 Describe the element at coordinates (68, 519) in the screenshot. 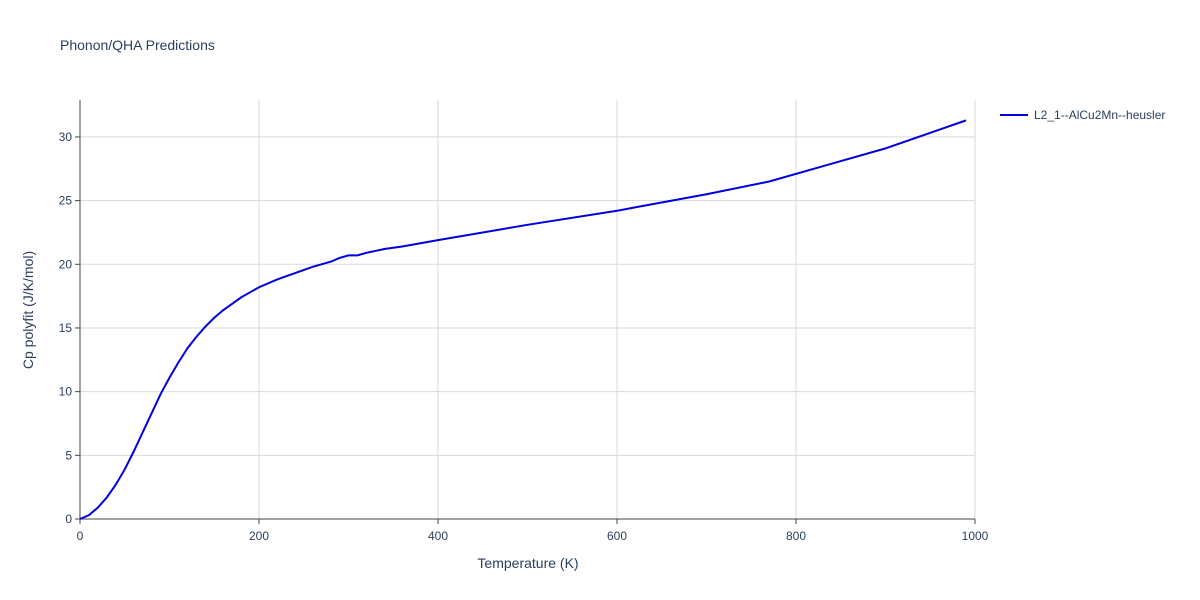

I see `y-tick-label: 0` at that location.